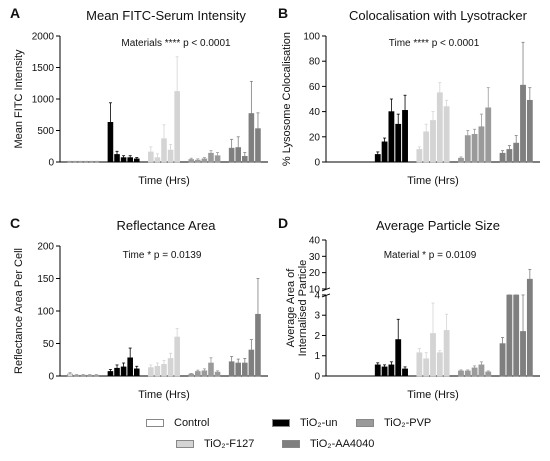  I want to click on panel-d-y-tick-label: 3, so click(317, 316).